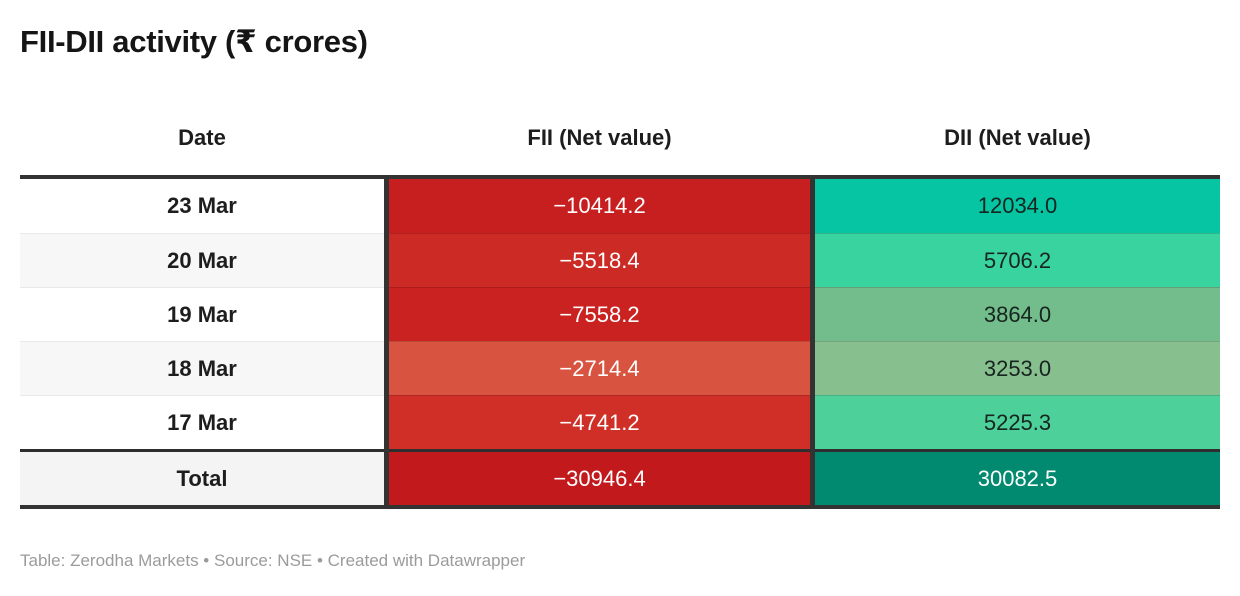  Describe the element at coordinates (202, 368) in the screenshot. I see `date-cell-18-mar: 18 Mar` at that location.